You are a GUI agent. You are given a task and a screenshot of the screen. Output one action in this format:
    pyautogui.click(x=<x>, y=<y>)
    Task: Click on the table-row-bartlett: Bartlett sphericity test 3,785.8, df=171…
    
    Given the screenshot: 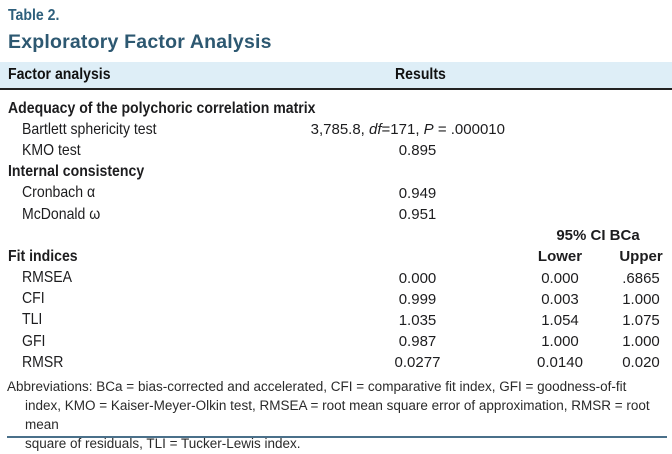 What is the action you would take?
    pyautogui.click(x=336, y=129)
    